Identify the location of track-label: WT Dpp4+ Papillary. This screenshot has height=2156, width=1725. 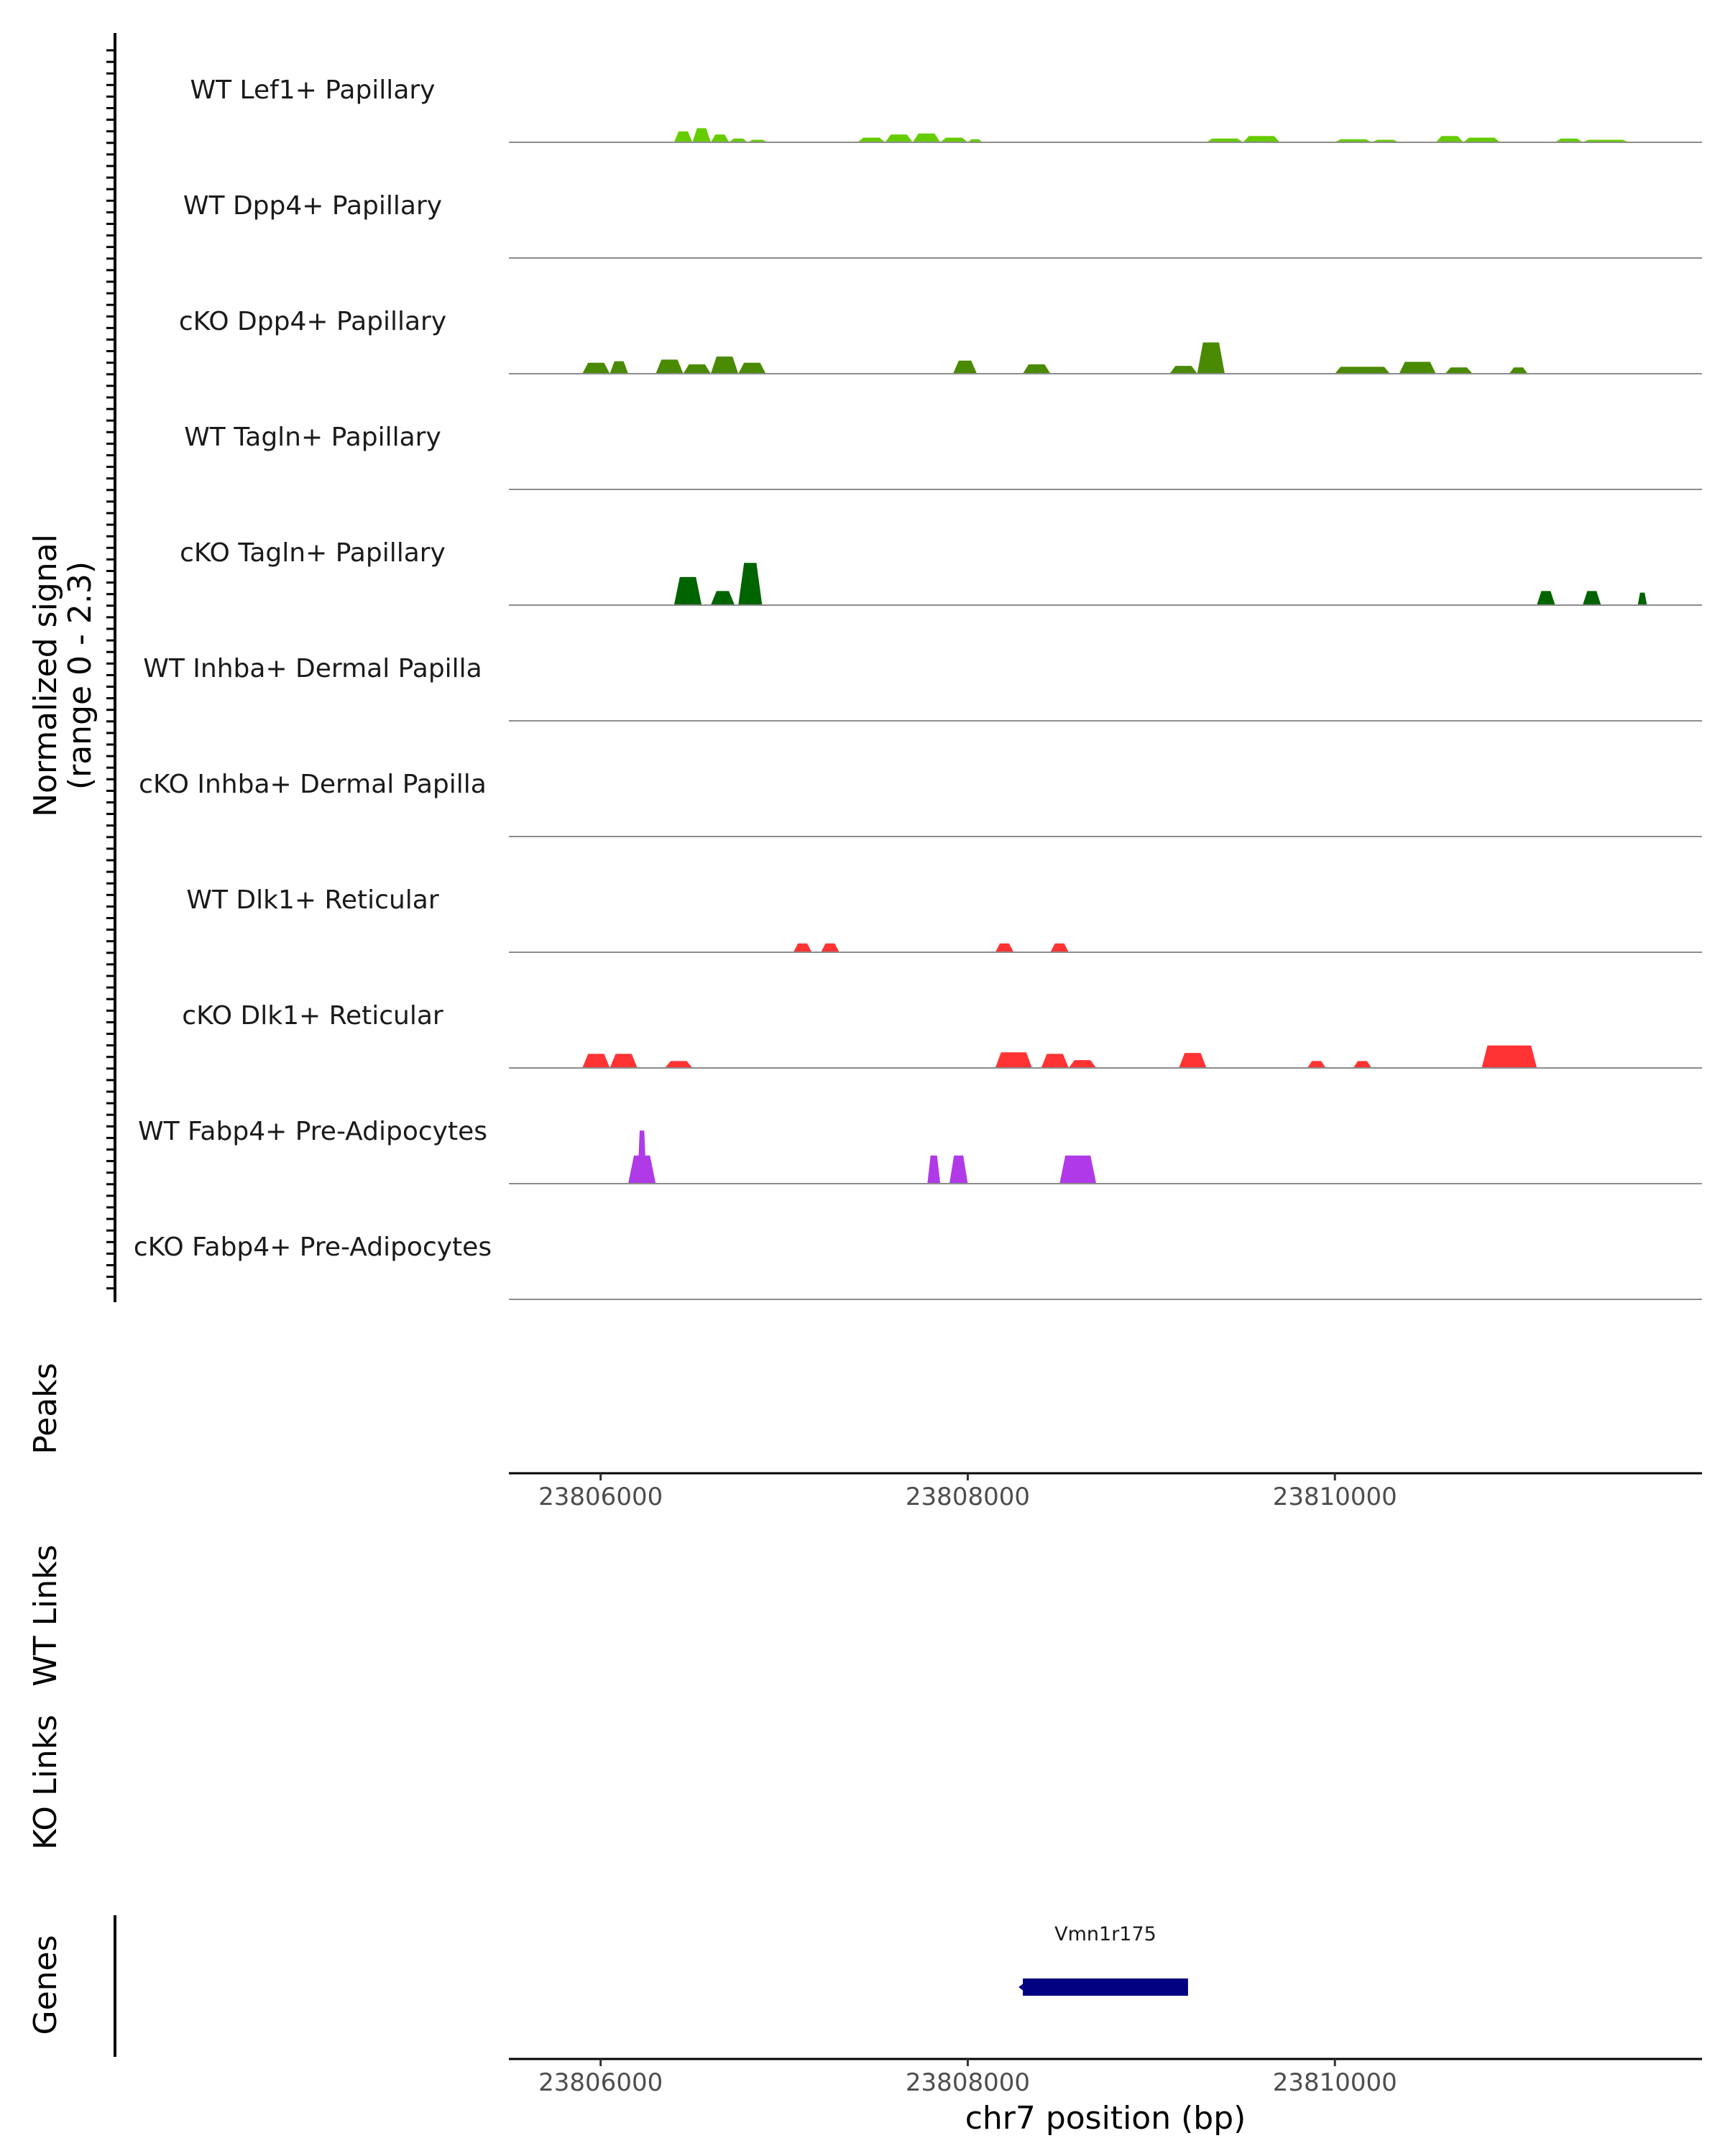
(312, 206).